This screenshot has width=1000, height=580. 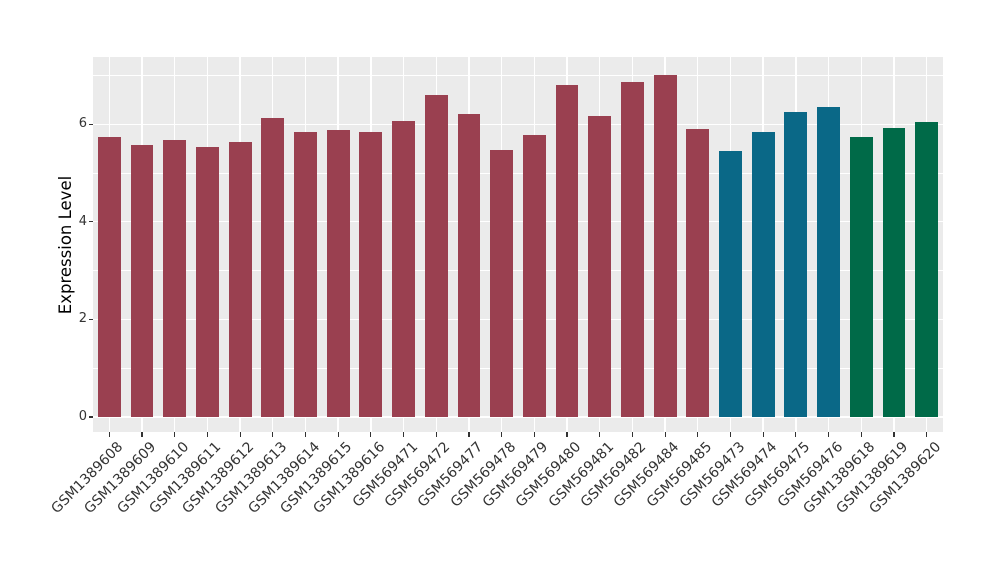 What do you see at coordinates (338, 273) in the screenshot?
I see `bar-GSM1389615` at bounding box center [338, 273].